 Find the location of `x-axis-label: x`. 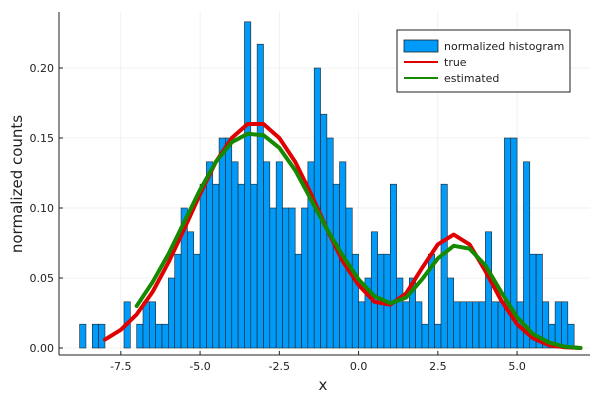

x-axis-label: x is located at coordinates (323, 385).